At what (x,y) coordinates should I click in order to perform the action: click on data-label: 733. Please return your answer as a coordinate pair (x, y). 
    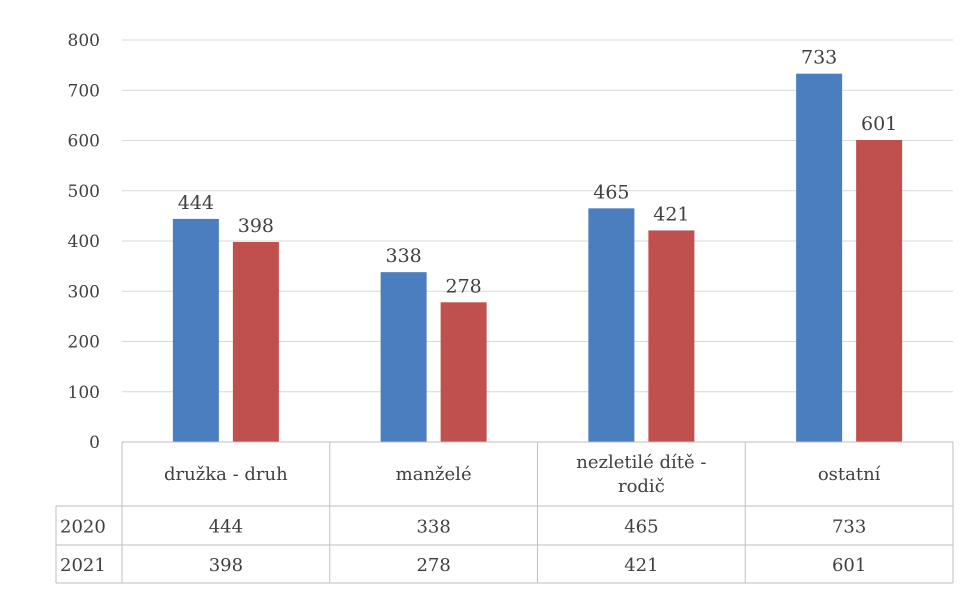
    Looking at the image, I should click on (819, 58).